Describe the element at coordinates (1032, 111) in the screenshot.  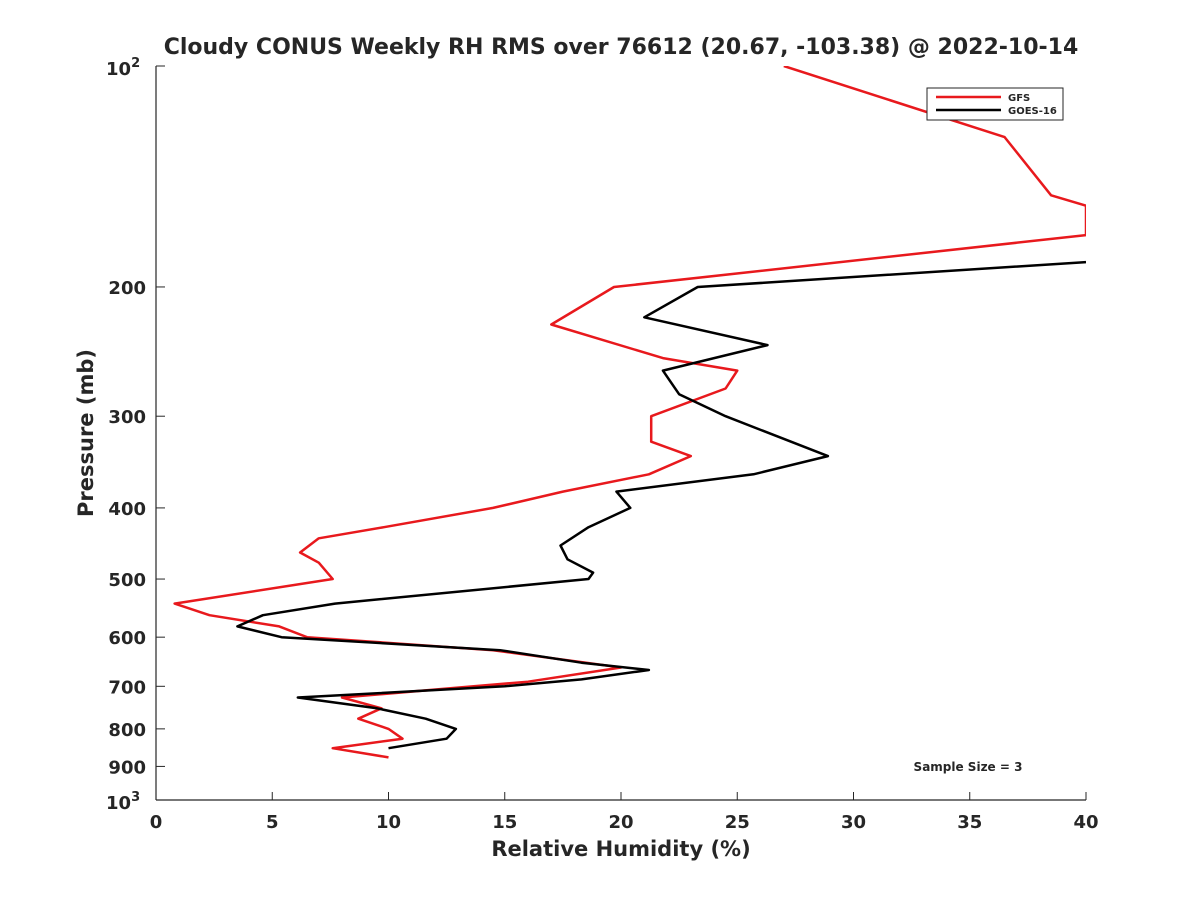
I see `legend-label-goes16: GOES-16` at that location.